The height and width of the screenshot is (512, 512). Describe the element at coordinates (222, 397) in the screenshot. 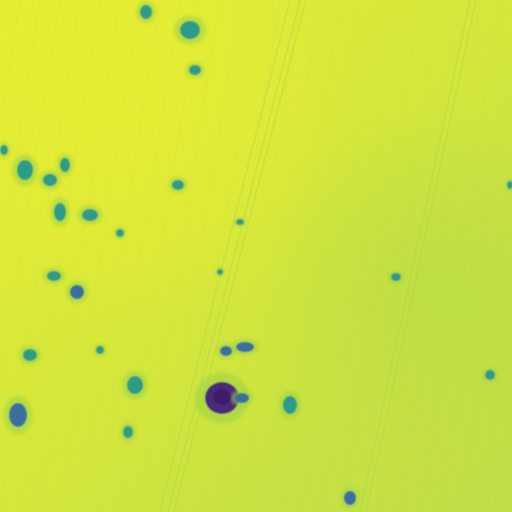

I see `vegetation-patch-core` at that location.